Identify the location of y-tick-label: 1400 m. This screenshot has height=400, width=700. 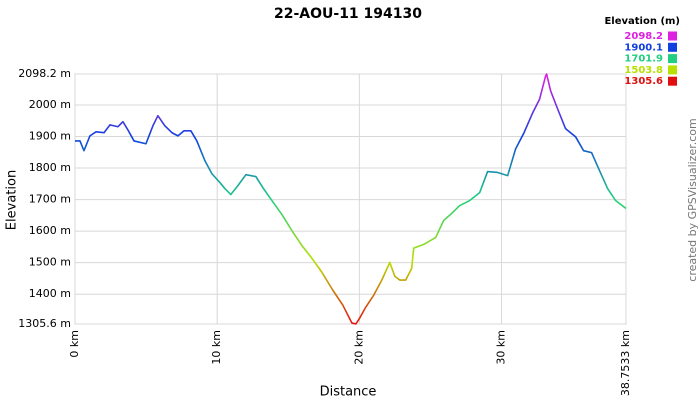
(50, 293).